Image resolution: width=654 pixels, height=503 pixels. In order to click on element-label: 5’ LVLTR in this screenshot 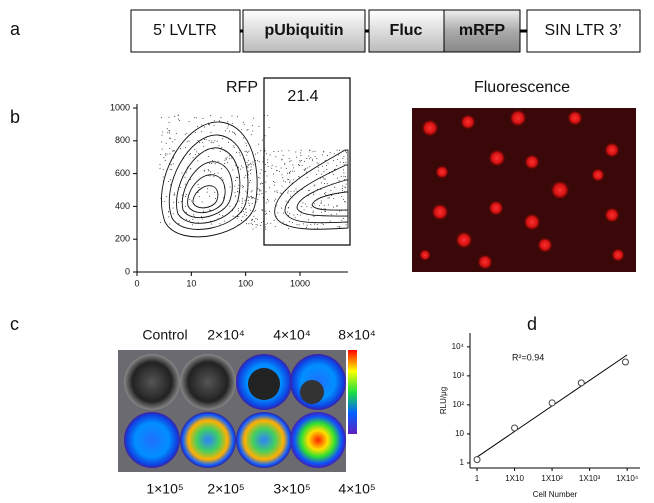, I will do `click(185, 30)`.